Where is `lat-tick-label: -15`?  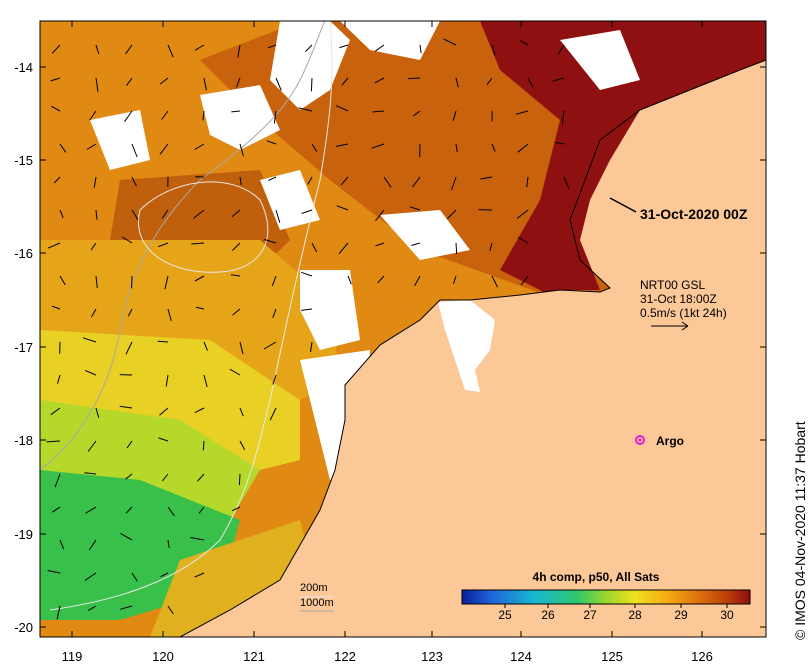
lat-tick-label: -15 is located at coordinates (23, 160).